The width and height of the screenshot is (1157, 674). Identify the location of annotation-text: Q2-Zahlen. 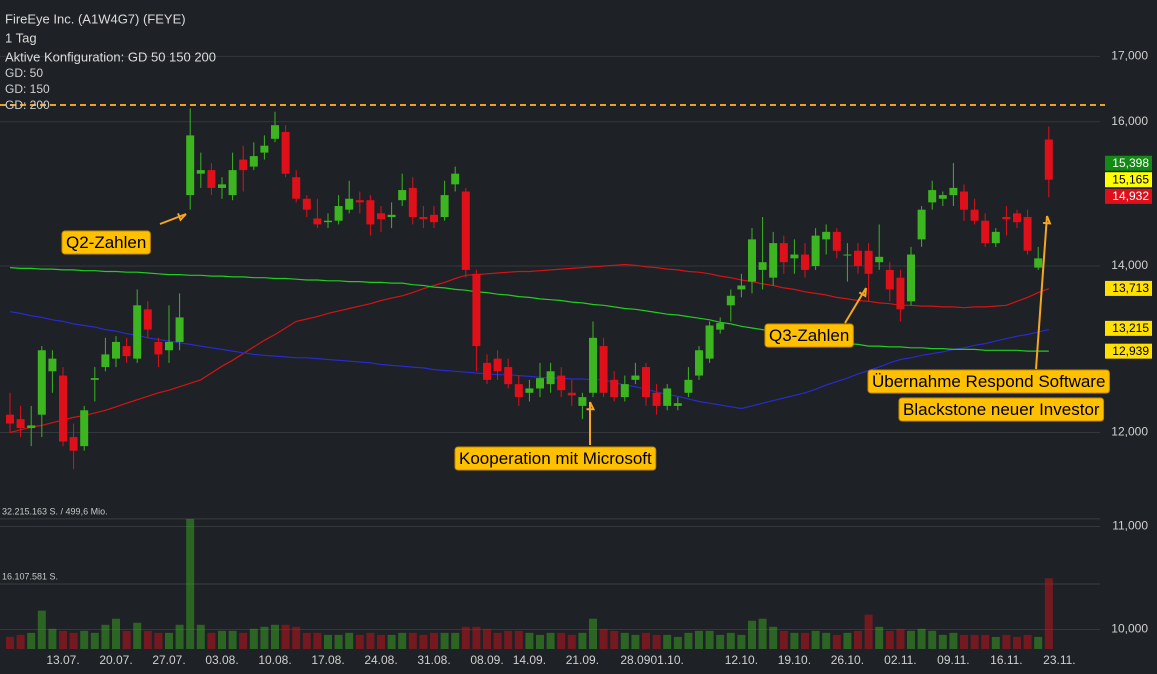
(106, 242).